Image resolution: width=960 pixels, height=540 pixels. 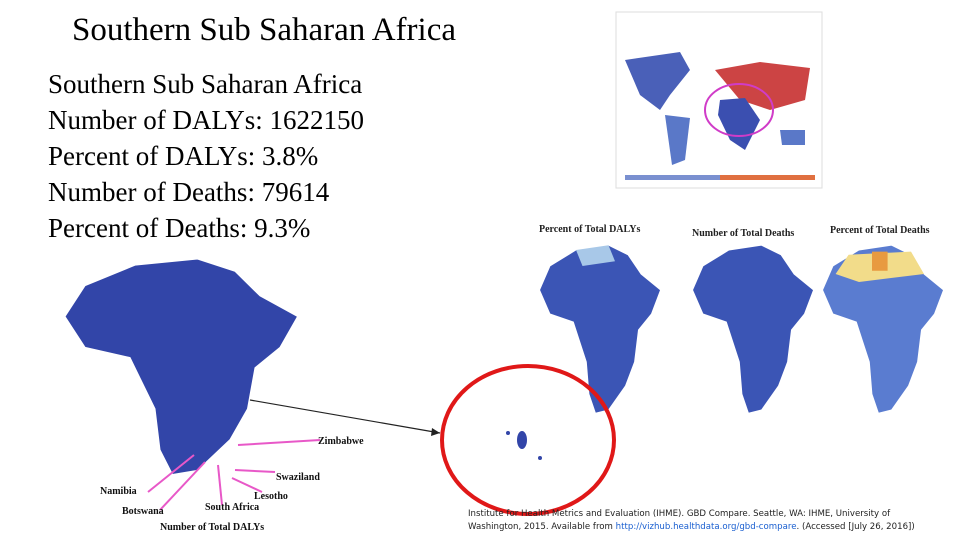 I want to click on title: Southern Sub Saharan Africa, so click(x=264, y=30).